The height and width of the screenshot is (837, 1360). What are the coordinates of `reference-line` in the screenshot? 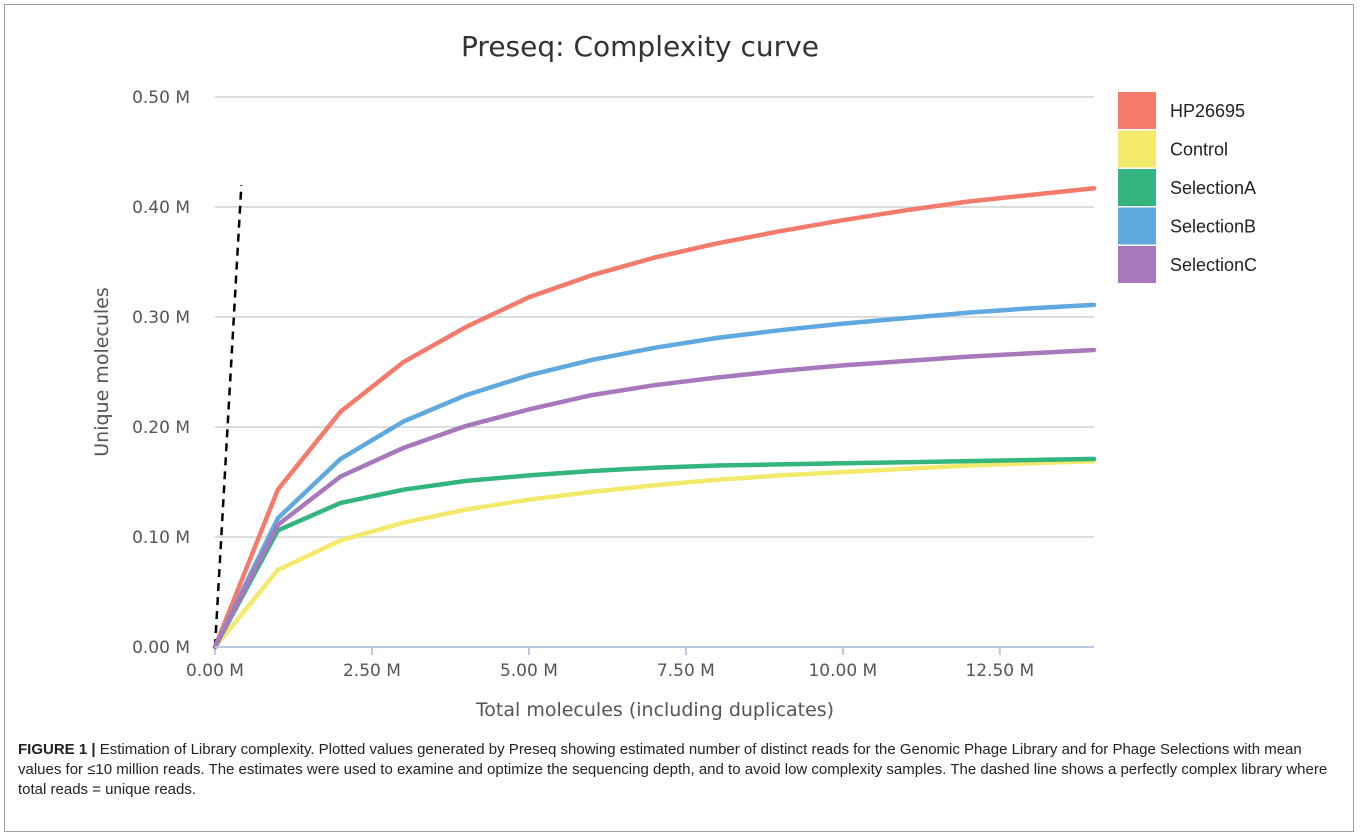 It's located at (228, 416).